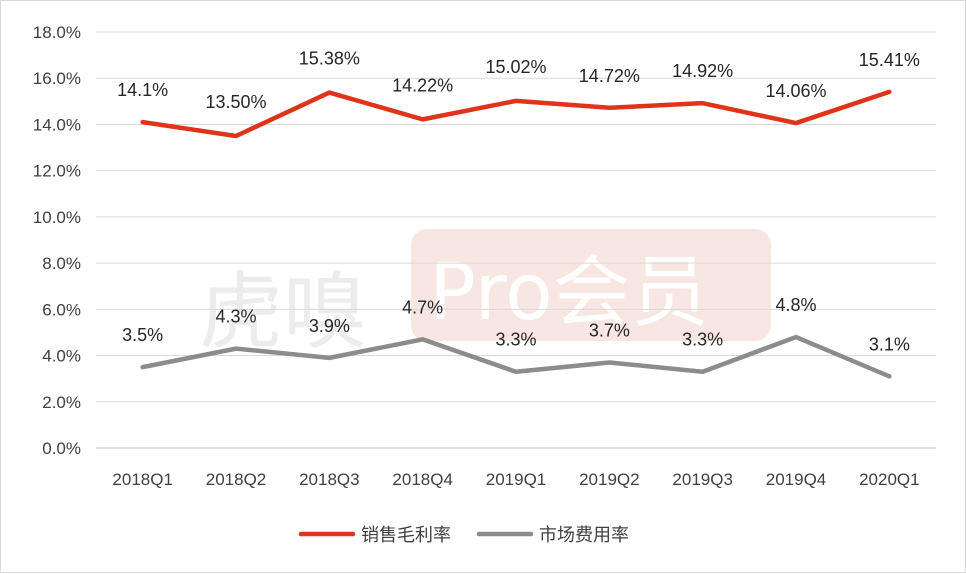 The height and width of the screenshot is (574, 966). What do you see at coordinates (889, 479) in the screenshot?
I see `x-tick-label: 2020Q1` at bounding box center [889, 479].